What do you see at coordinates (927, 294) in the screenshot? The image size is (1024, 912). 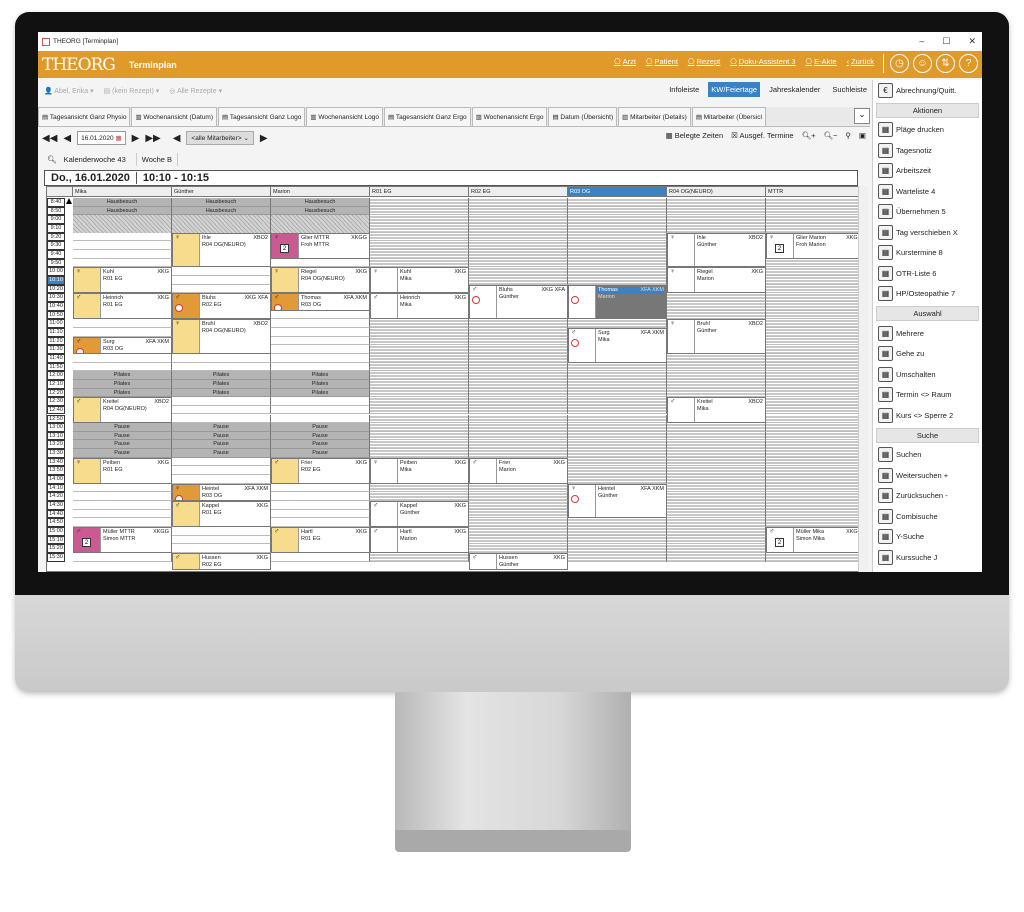 I see `sidebar-item-osteopathy: ▦ HP/Osteopathie 7` at bounding box center [927, 294].